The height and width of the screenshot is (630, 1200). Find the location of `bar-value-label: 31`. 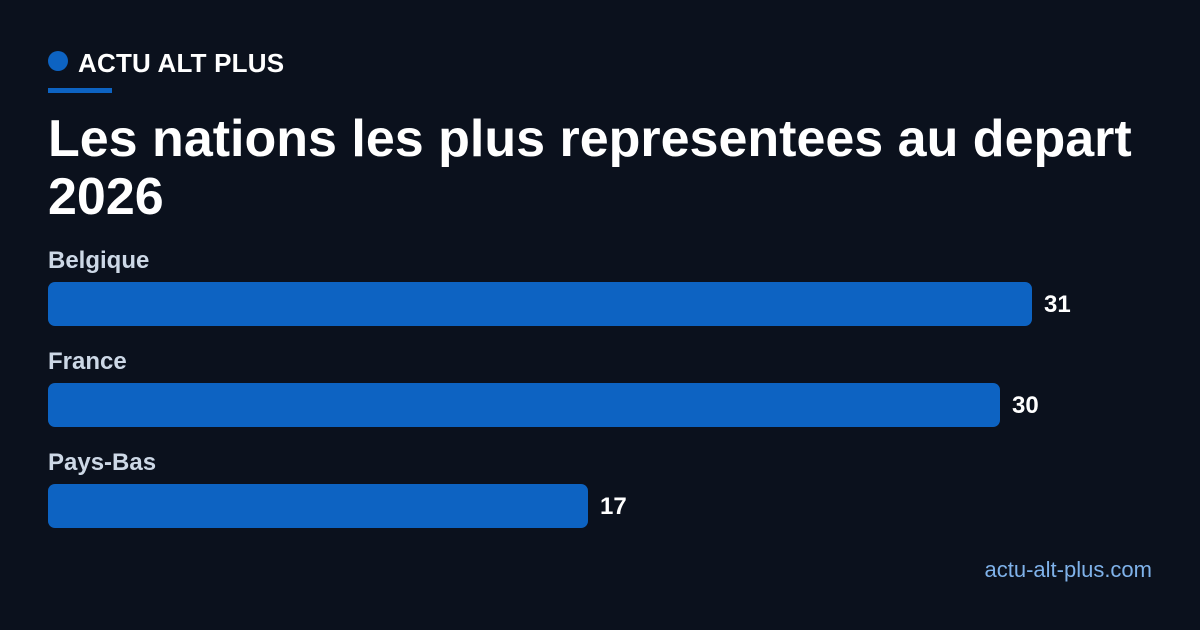

bar-value-label: 31 is located at coordinates (1057, 304).